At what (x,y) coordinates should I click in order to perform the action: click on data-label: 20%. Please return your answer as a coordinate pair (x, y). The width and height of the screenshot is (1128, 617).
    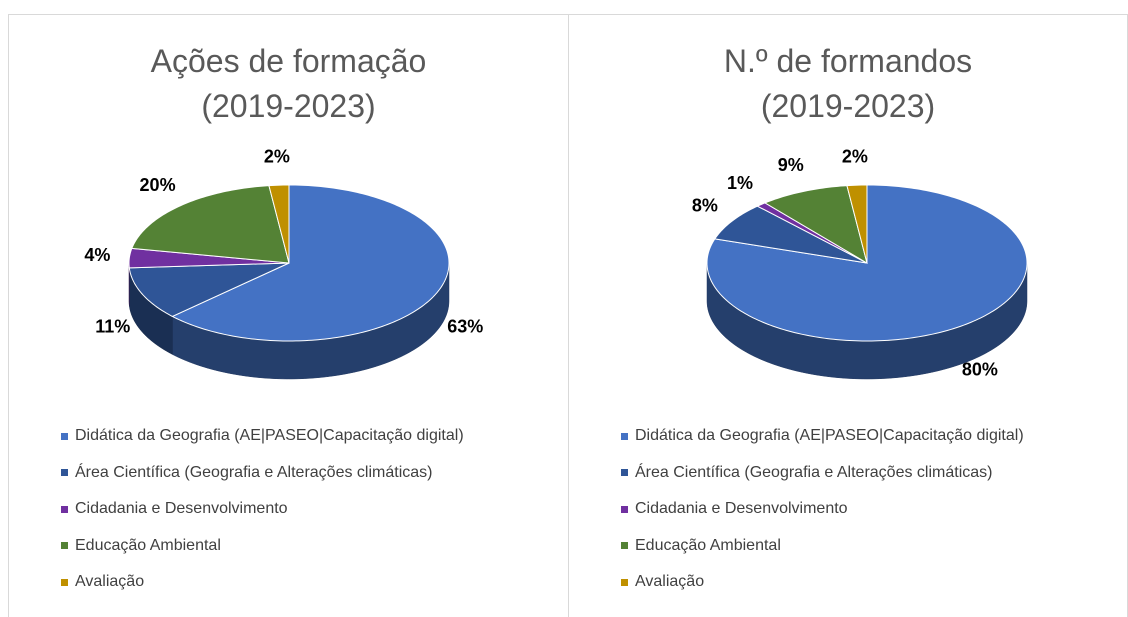
    Looking at the image, I should click on (158, 185).